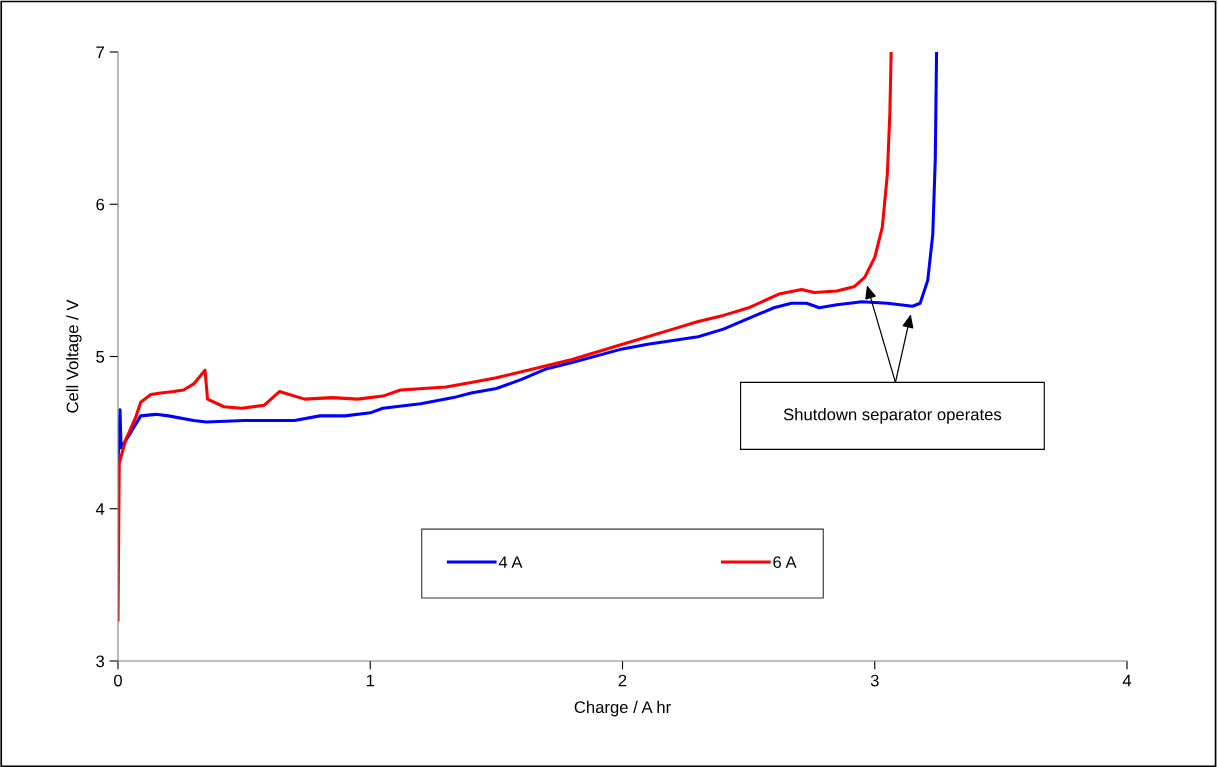 The height and width of the screenshot is (767, 1218). I want to click on x-axis-title: Charge / A hr, so click(622, 708).